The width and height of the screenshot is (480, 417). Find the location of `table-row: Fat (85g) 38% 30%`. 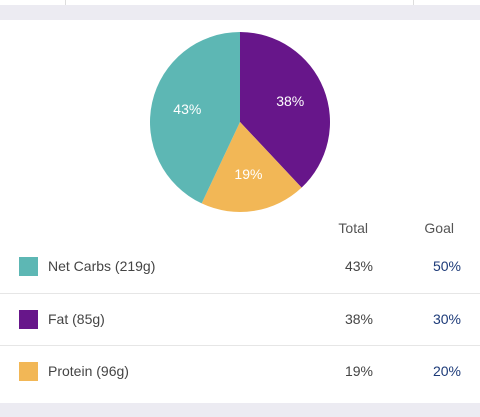

table-row: Fat (85g) 38% 30% is located at coordinates (240, 319).